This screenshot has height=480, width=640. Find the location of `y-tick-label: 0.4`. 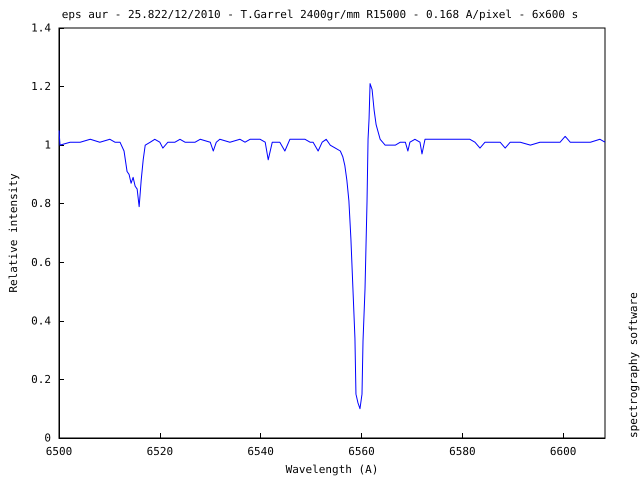

y-tick-label: 0.4 is located at coordinates (41, 321).